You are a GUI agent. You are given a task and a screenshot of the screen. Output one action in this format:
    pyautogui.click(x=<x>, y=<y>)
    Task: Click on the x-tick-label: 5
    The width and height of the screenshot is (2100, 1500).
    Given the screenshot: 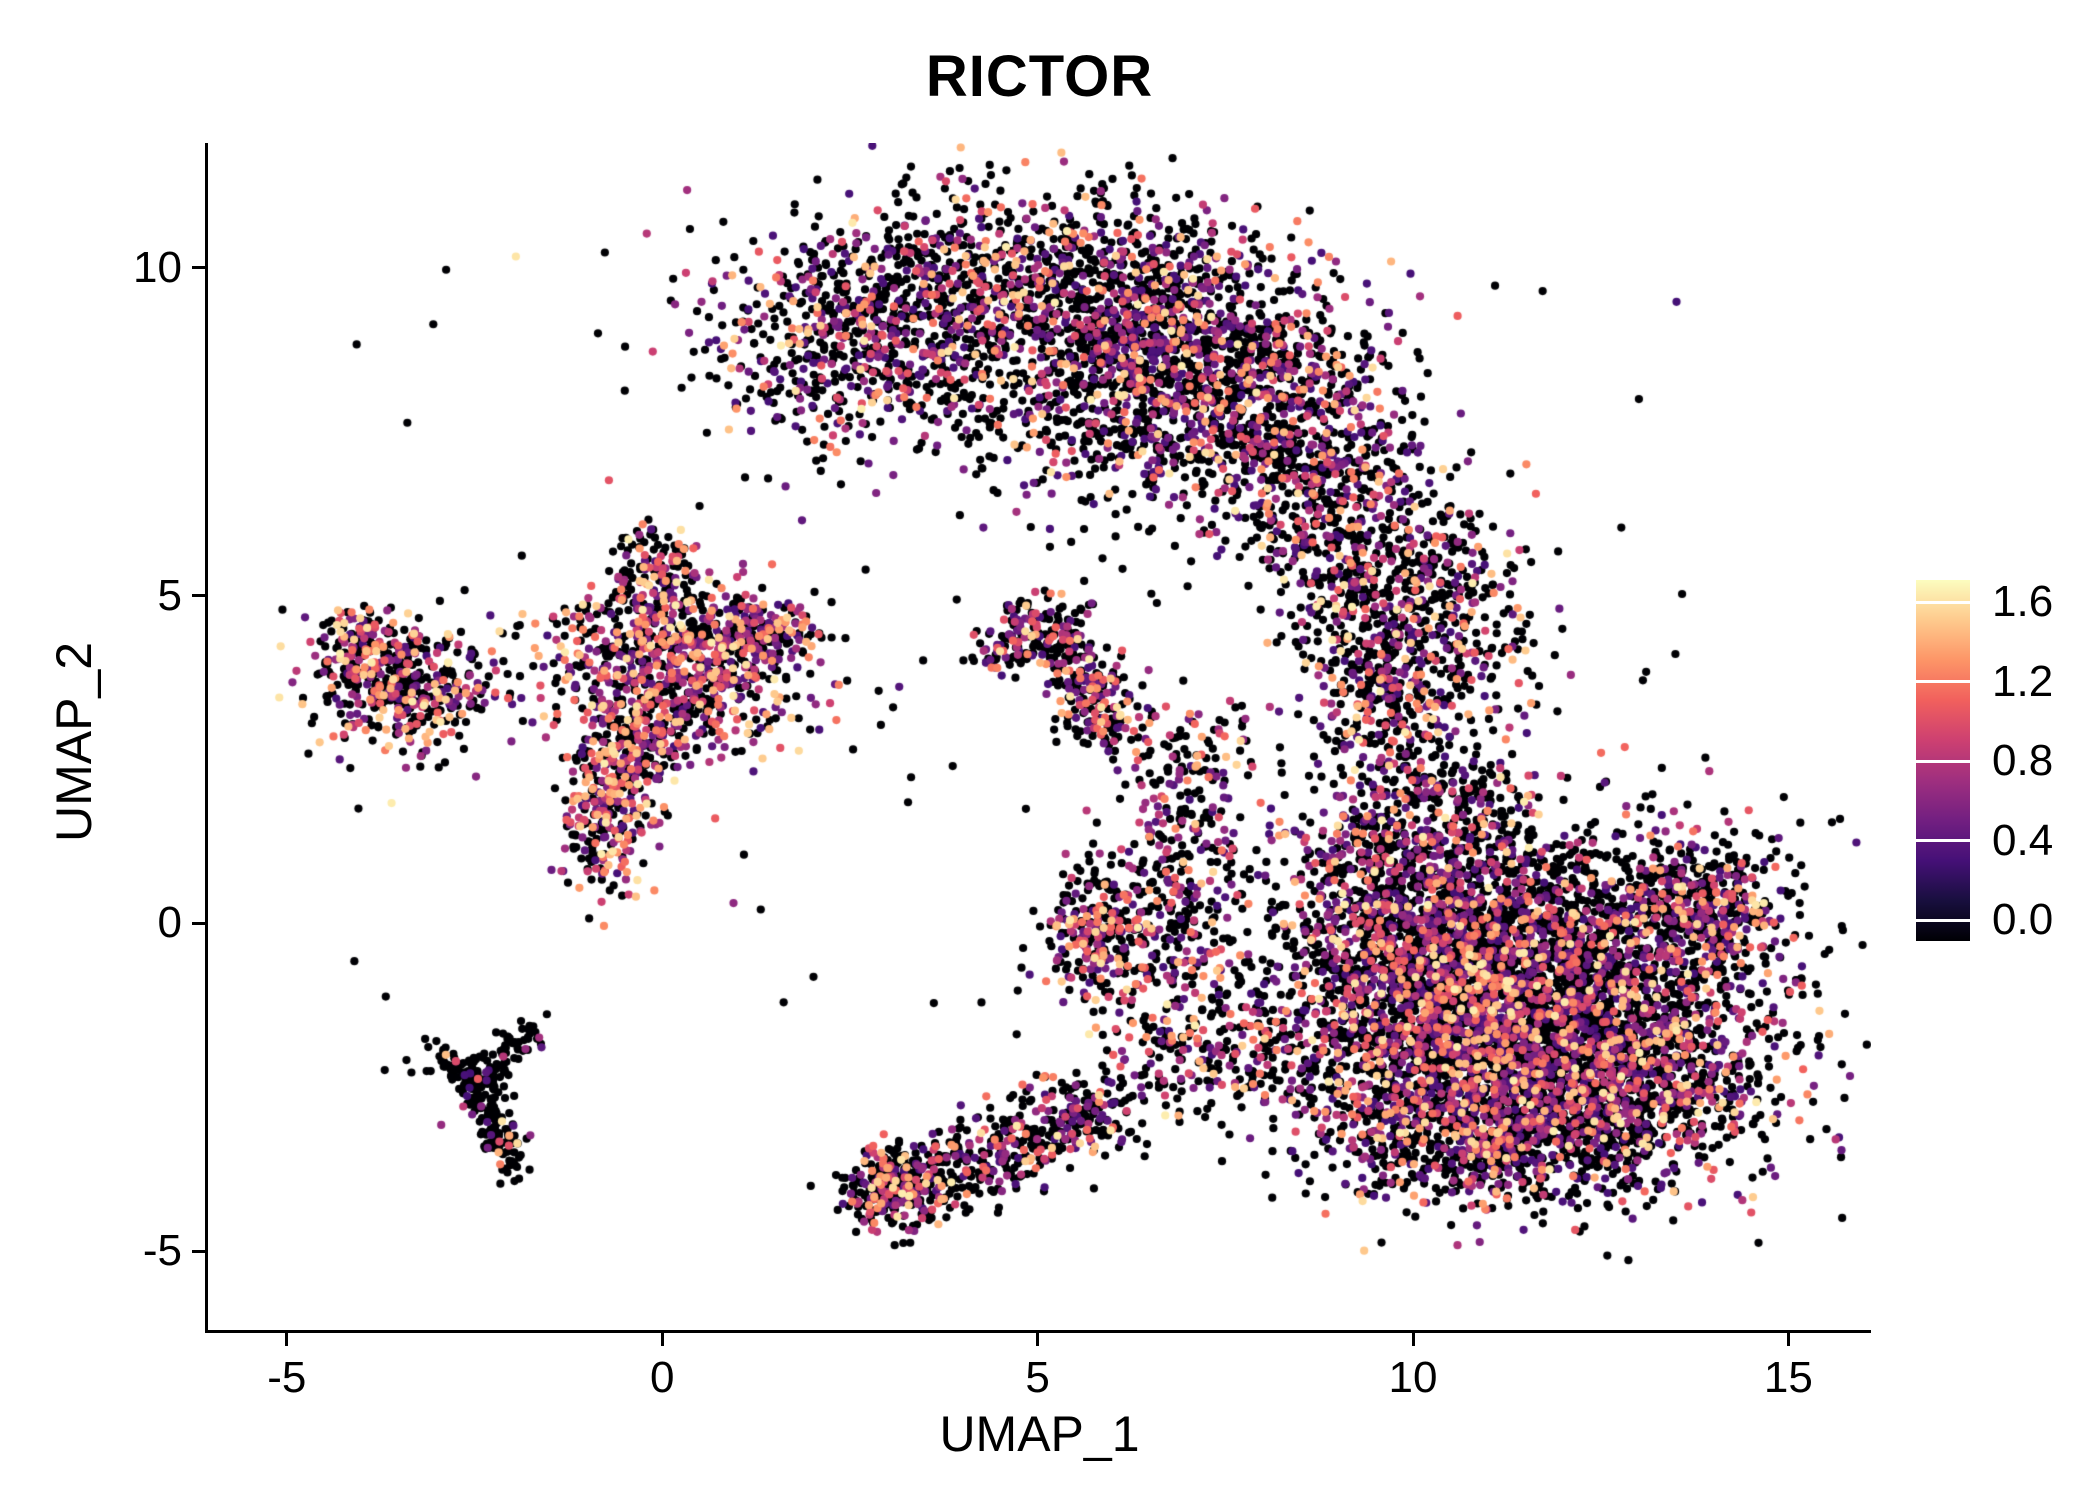 What is the action you would take?
    pyautogui.click(x=1037, y=1377)
    